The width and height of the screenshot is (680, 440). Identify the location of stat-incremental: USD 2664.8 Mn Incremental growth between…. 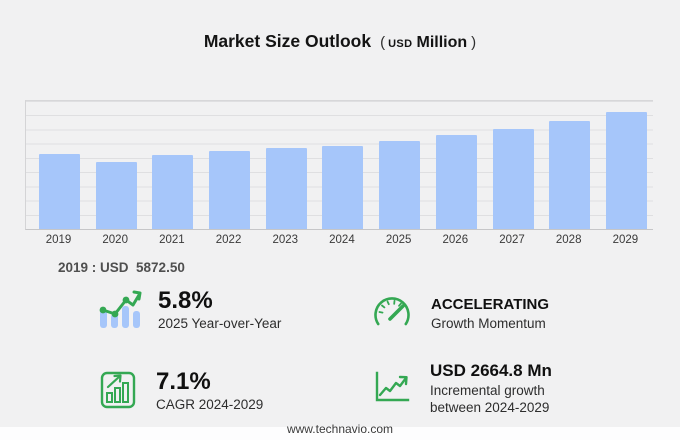
(477, 389).